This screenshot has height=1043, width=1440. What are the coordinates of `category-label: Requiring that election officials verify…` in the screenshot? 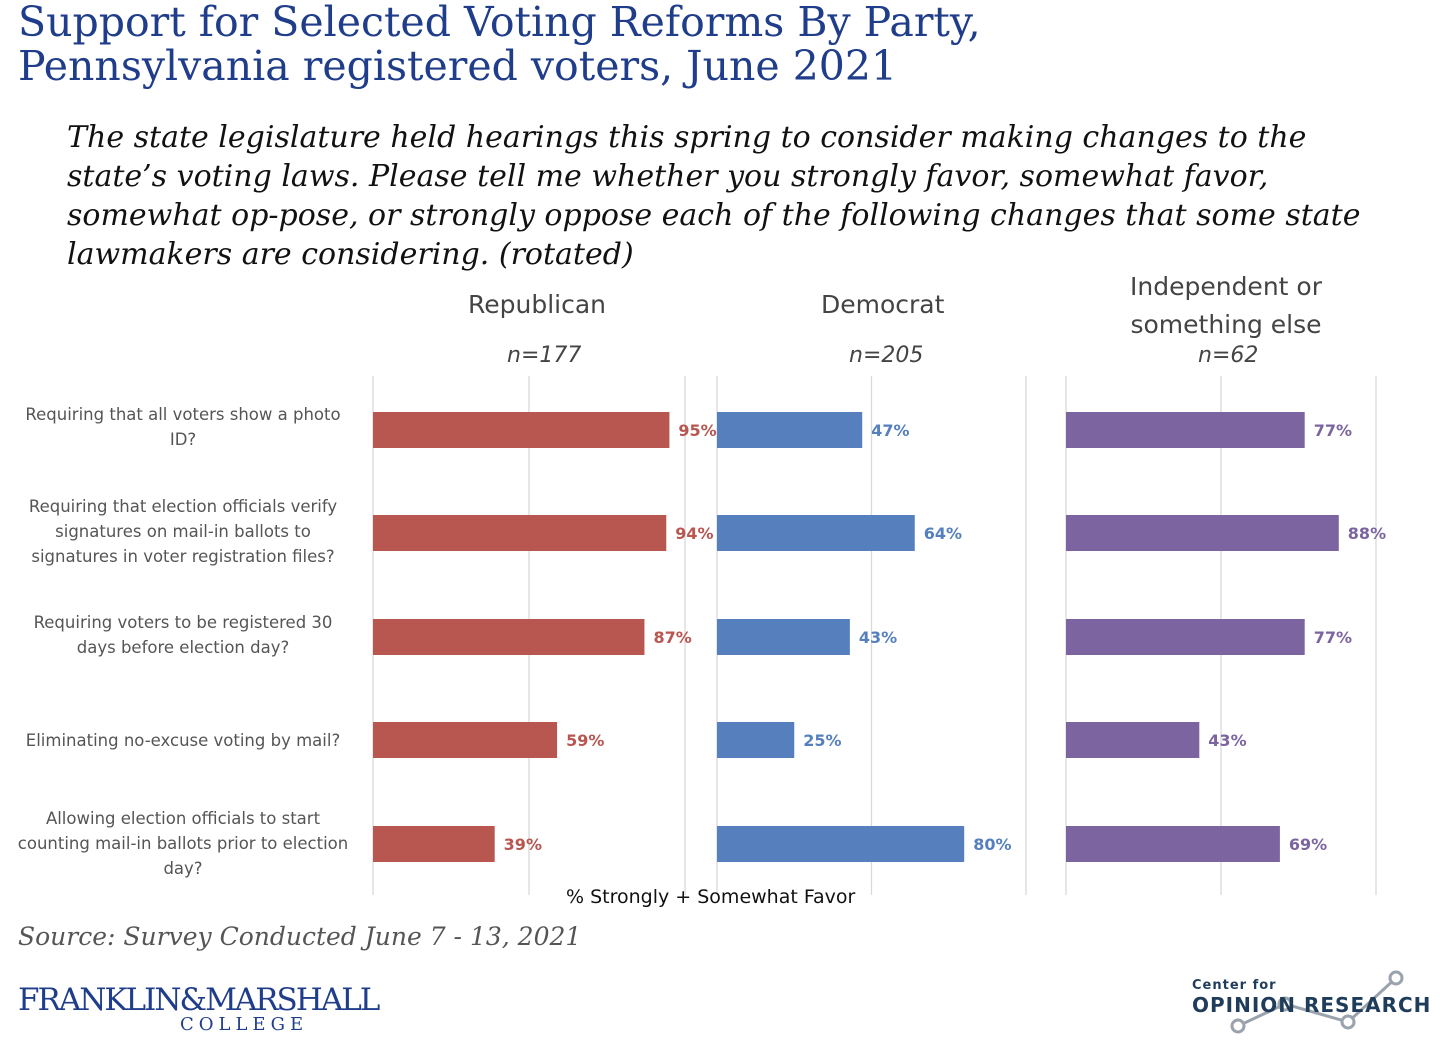 It's located at (183, 531).